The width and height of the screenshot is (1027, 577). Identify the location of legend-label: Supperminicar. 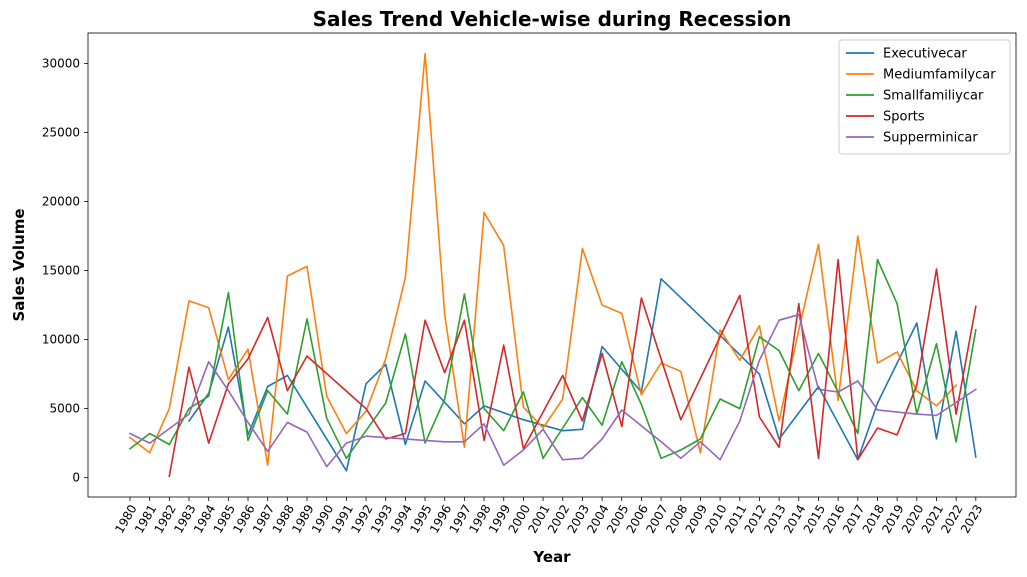
(930, 138).